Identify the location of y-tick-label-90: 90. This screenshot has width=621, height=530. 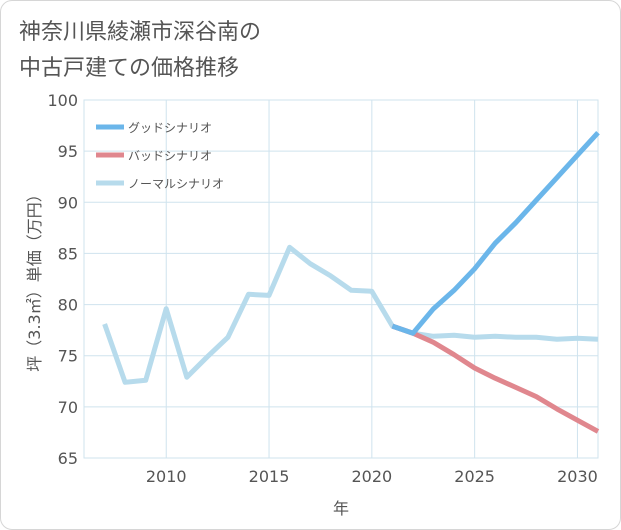
(68, 202).